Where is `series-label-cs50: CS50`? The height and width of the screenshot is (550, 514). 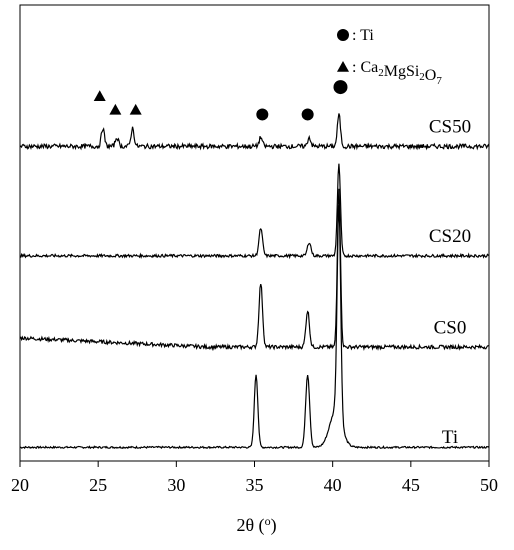
series-label-cs50: CS50 is located at coordinates (450, 127).